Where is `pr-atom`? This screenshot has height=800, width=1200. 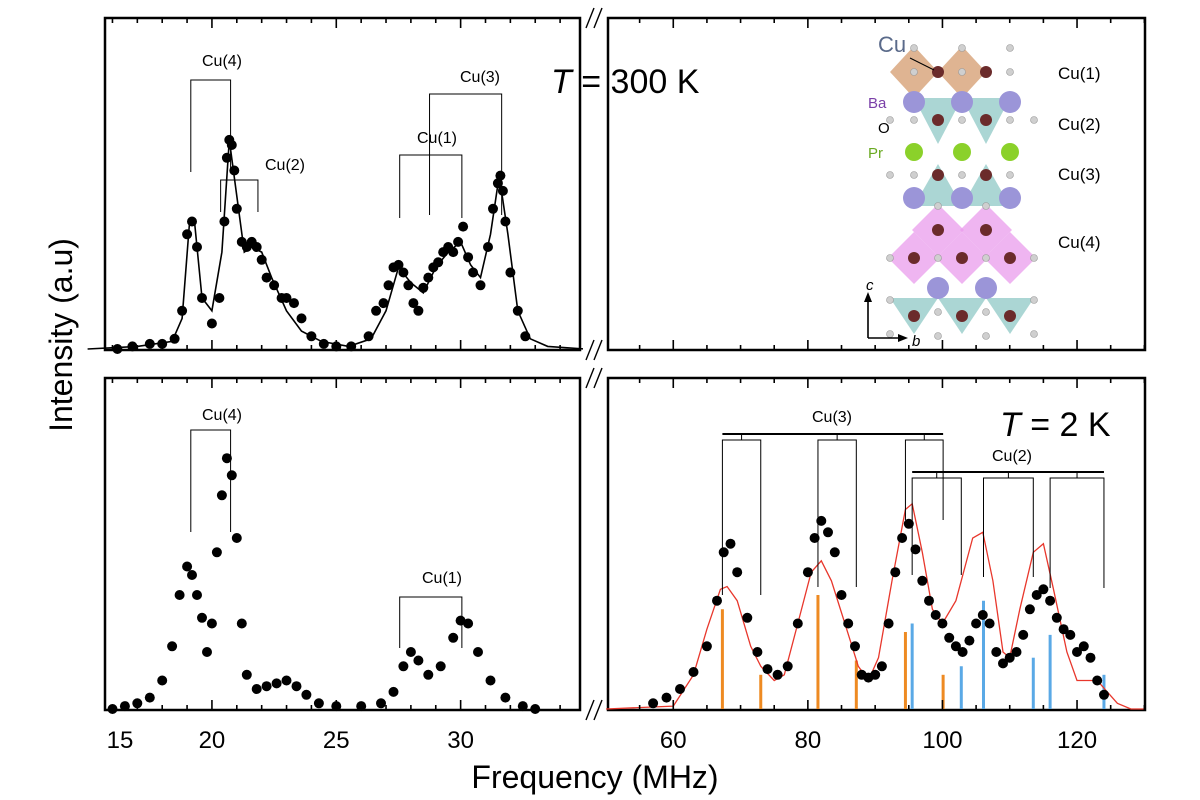 pr-atom is located at coordinates (914, 152).